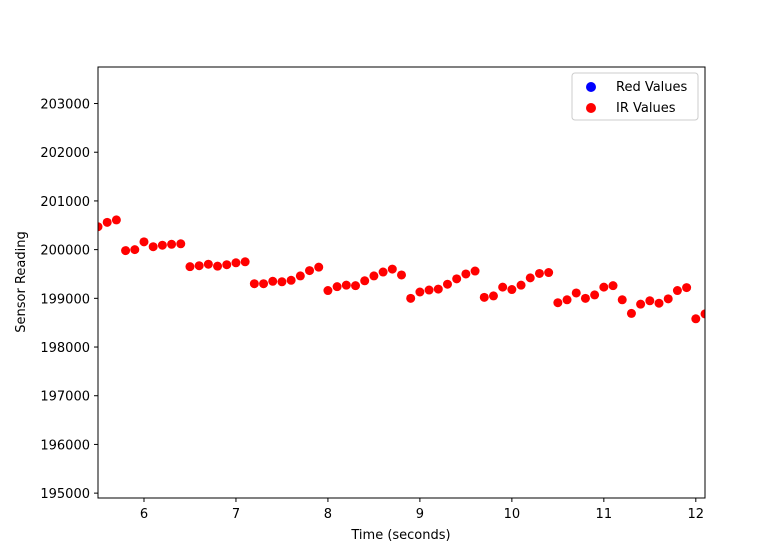 The height and width of the screenshot is (560, 783). Describe the element at coordinates (65, 299) in the screenshot. I see `y-tick-label: 199000` at that location.